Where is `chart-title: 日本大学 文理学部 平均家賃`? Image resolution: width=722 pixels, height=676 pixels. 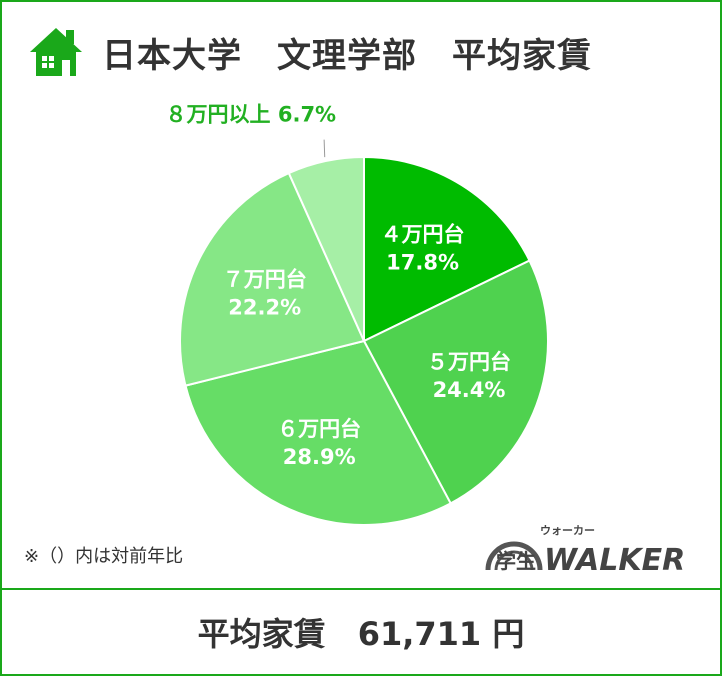
chart-title: 日本大学 文理学部 平均家賃 is located at coordinates (347, 55).